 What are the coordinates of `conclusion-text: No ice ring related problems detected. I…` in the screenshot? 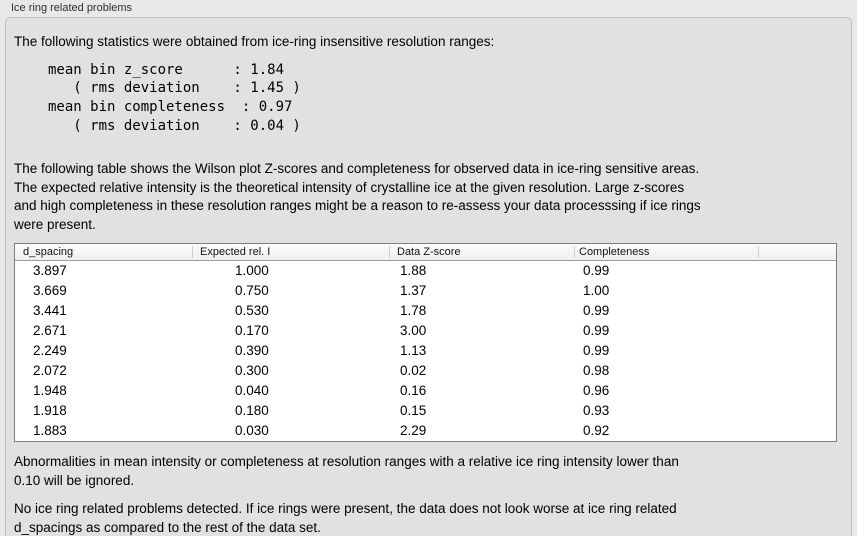 It's located at (345, 518).